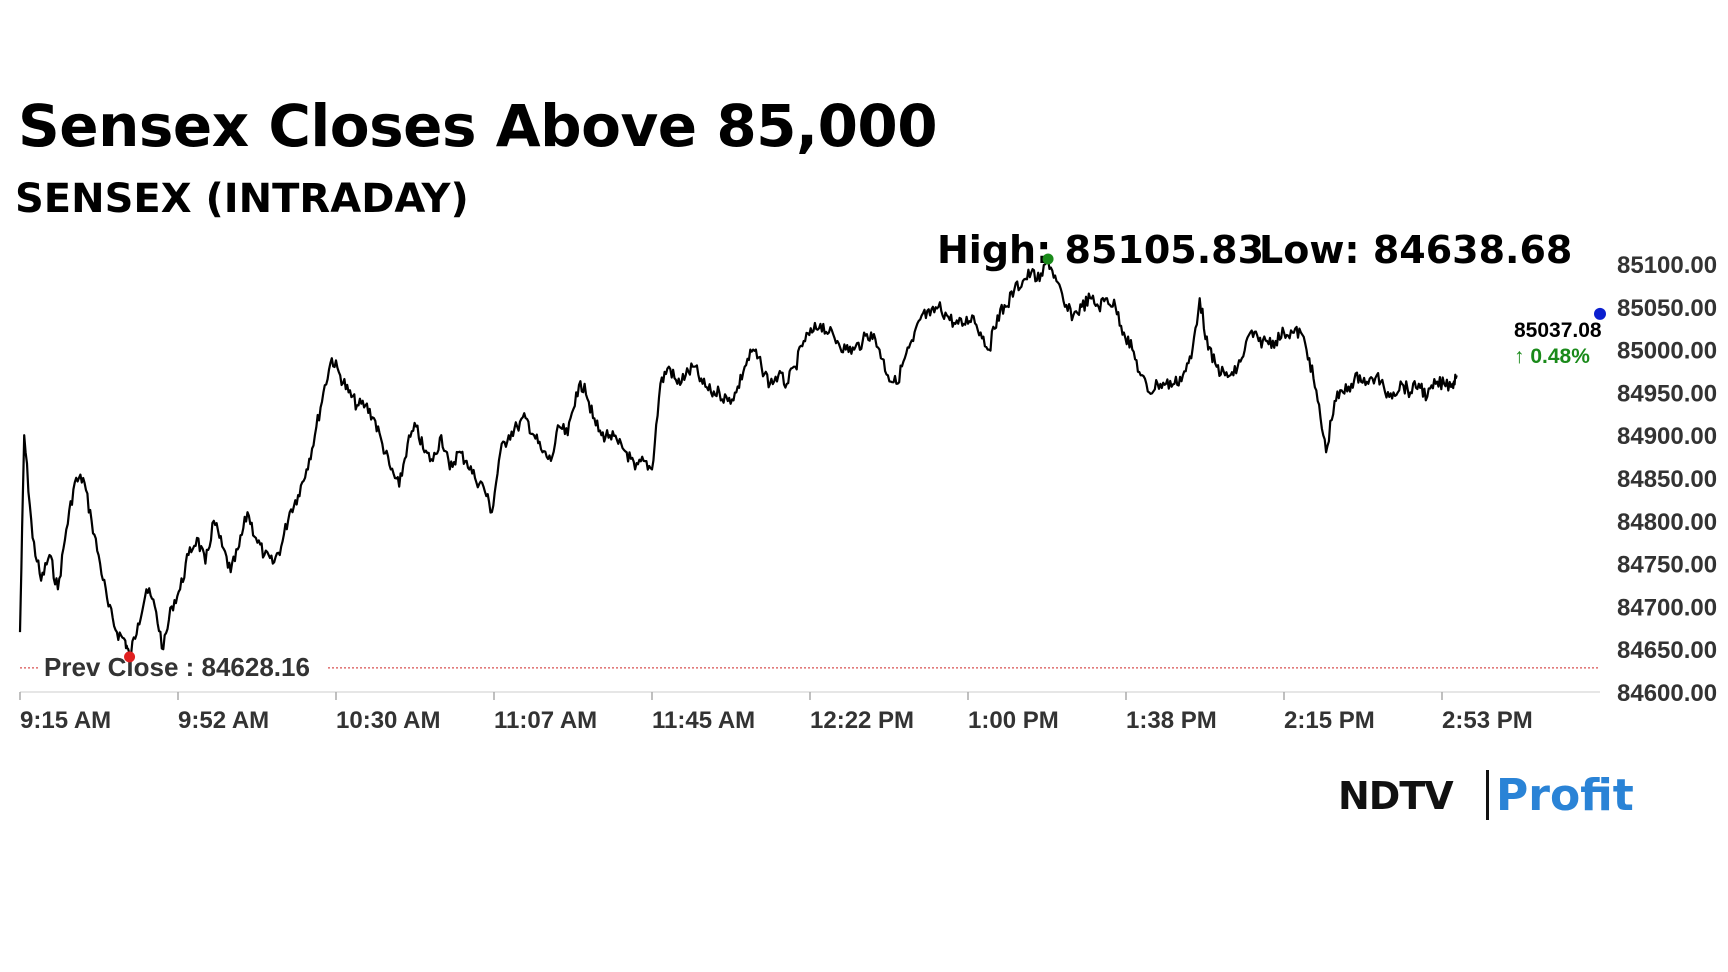 Image resolution: width=1728 pixels, height=972 pixels. I want to click on x-tick-label: 12:22 PM, so click(862, 720).